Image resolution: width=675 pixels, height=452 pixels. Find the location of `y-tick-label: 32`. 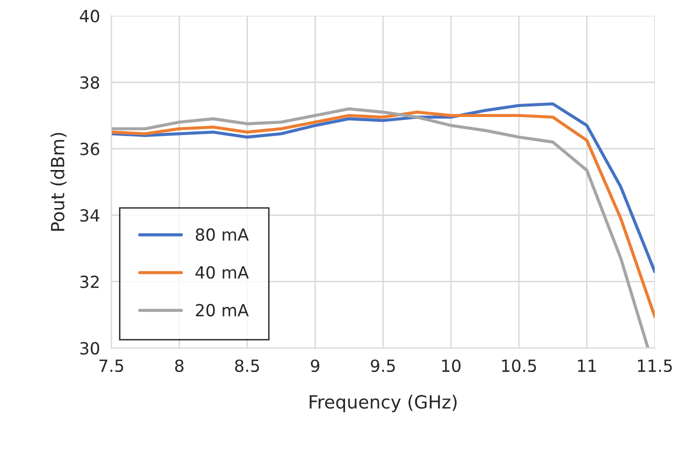

y-tick-label: 32 is located at coordinates (89, 282).